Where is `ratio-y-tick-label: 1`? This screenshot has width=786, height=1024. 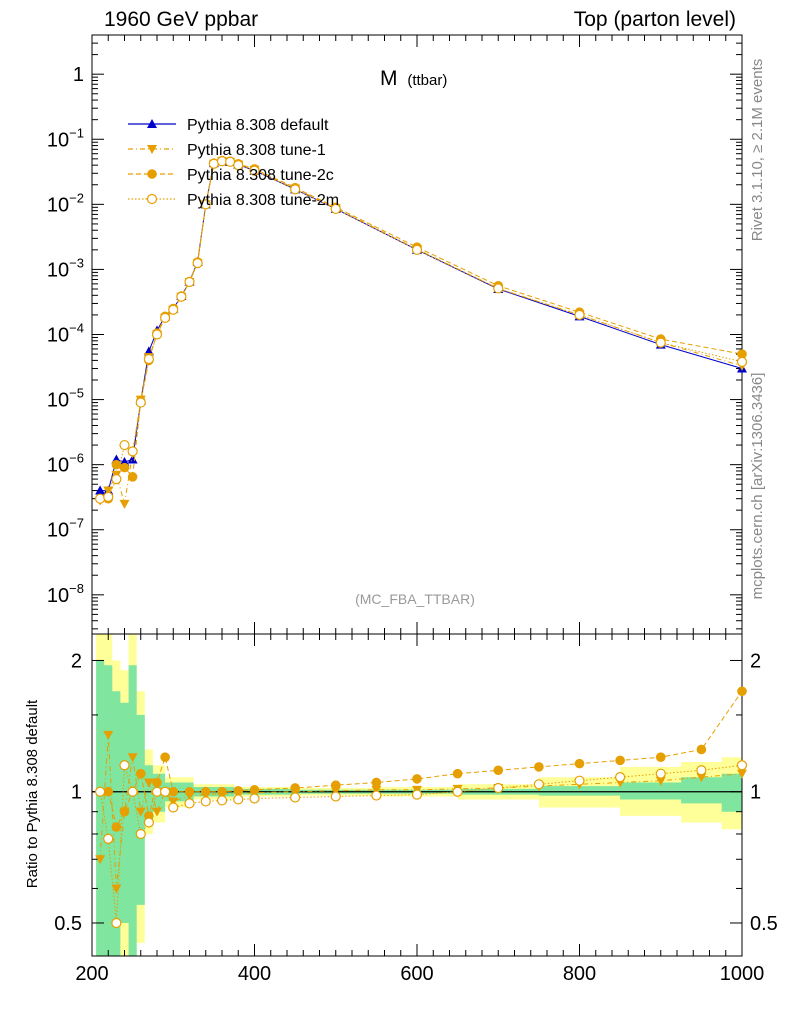 ratio-y-tick-label: 1 is located at coordinates (76, 793).